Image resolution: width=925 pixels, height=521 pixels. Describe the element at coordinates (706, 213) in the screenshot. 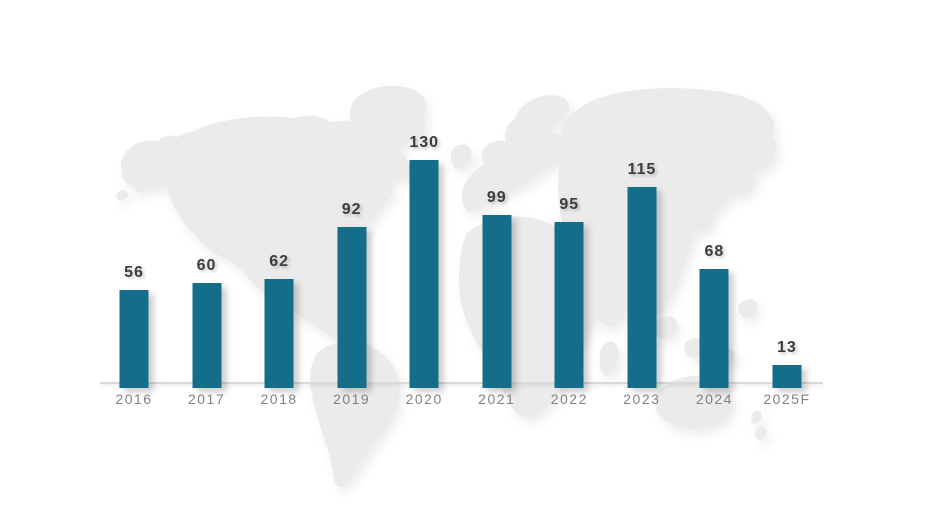

I see `landmass-japan` at that location.